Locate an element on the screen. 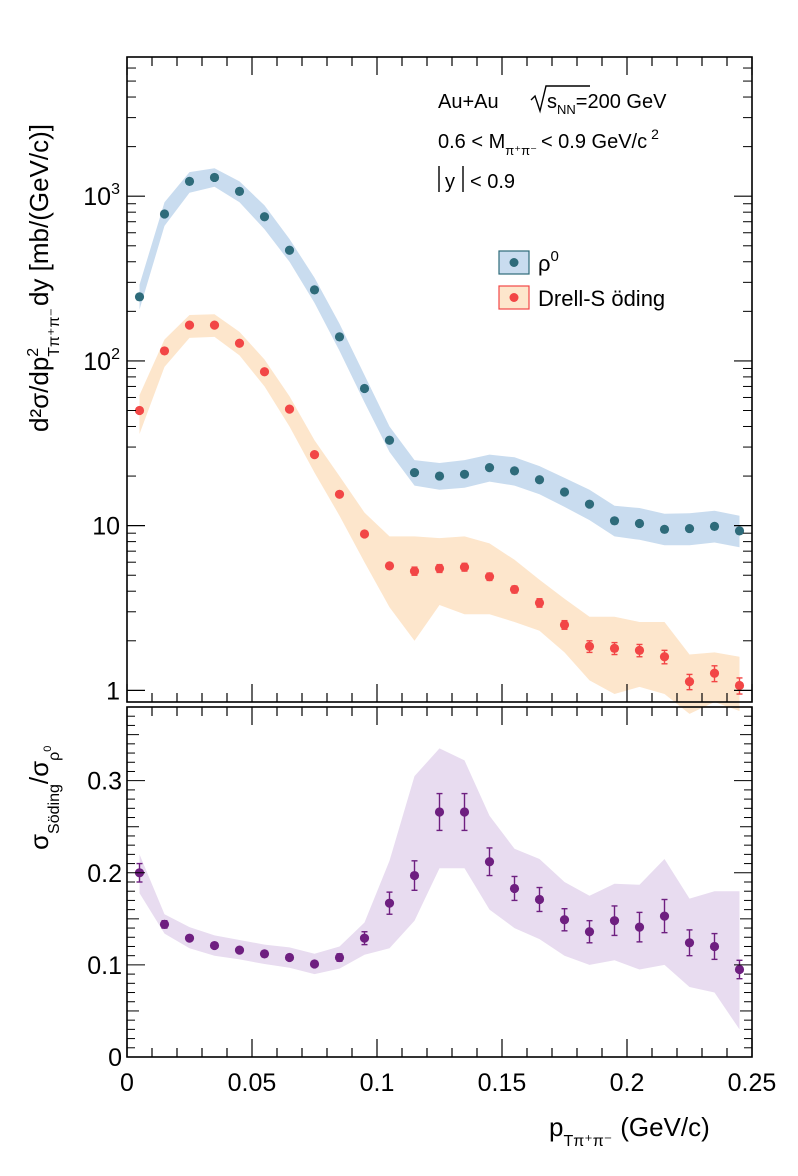 This screenshot has height=1176, width=798. bottom-points is located at coordinates (439, 891).